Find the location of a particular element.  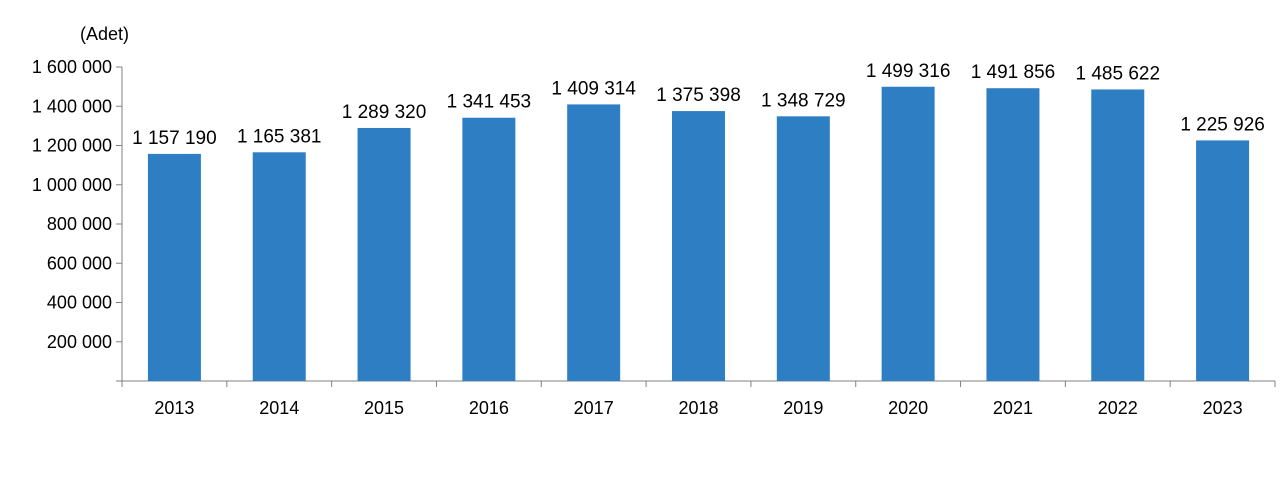

x-tick-label: 2014 is located at coordinates (279, 408).